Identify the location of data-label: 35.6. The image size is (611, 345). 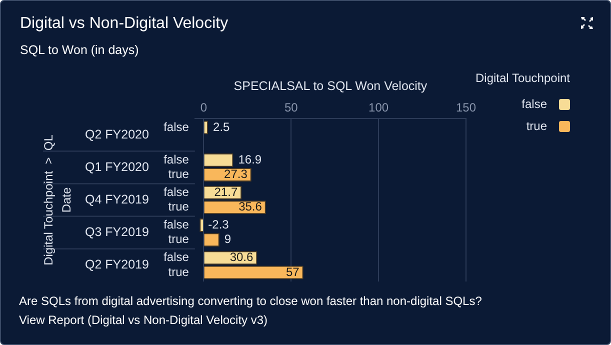
(250, 207).